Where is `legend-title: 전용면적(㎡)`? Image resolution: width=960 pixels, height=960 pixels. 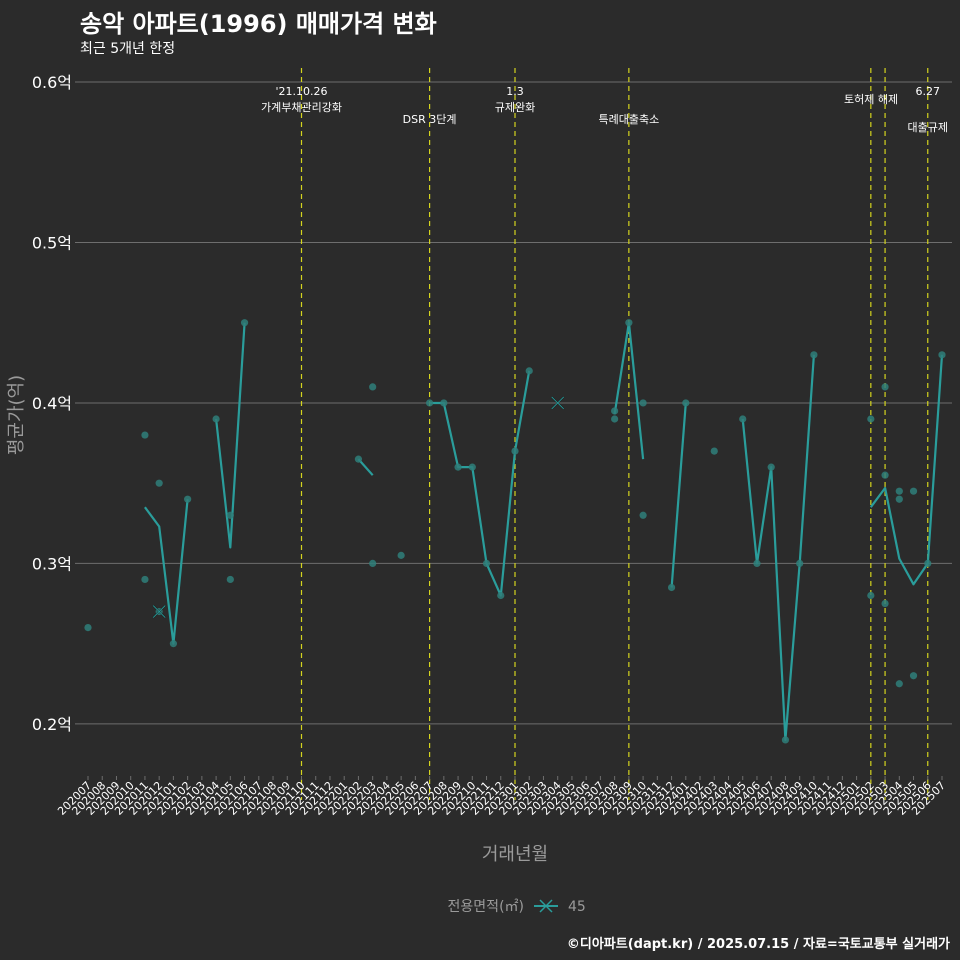 legend-title: 전용면적(㎡) is located at coordinates (486, 907).